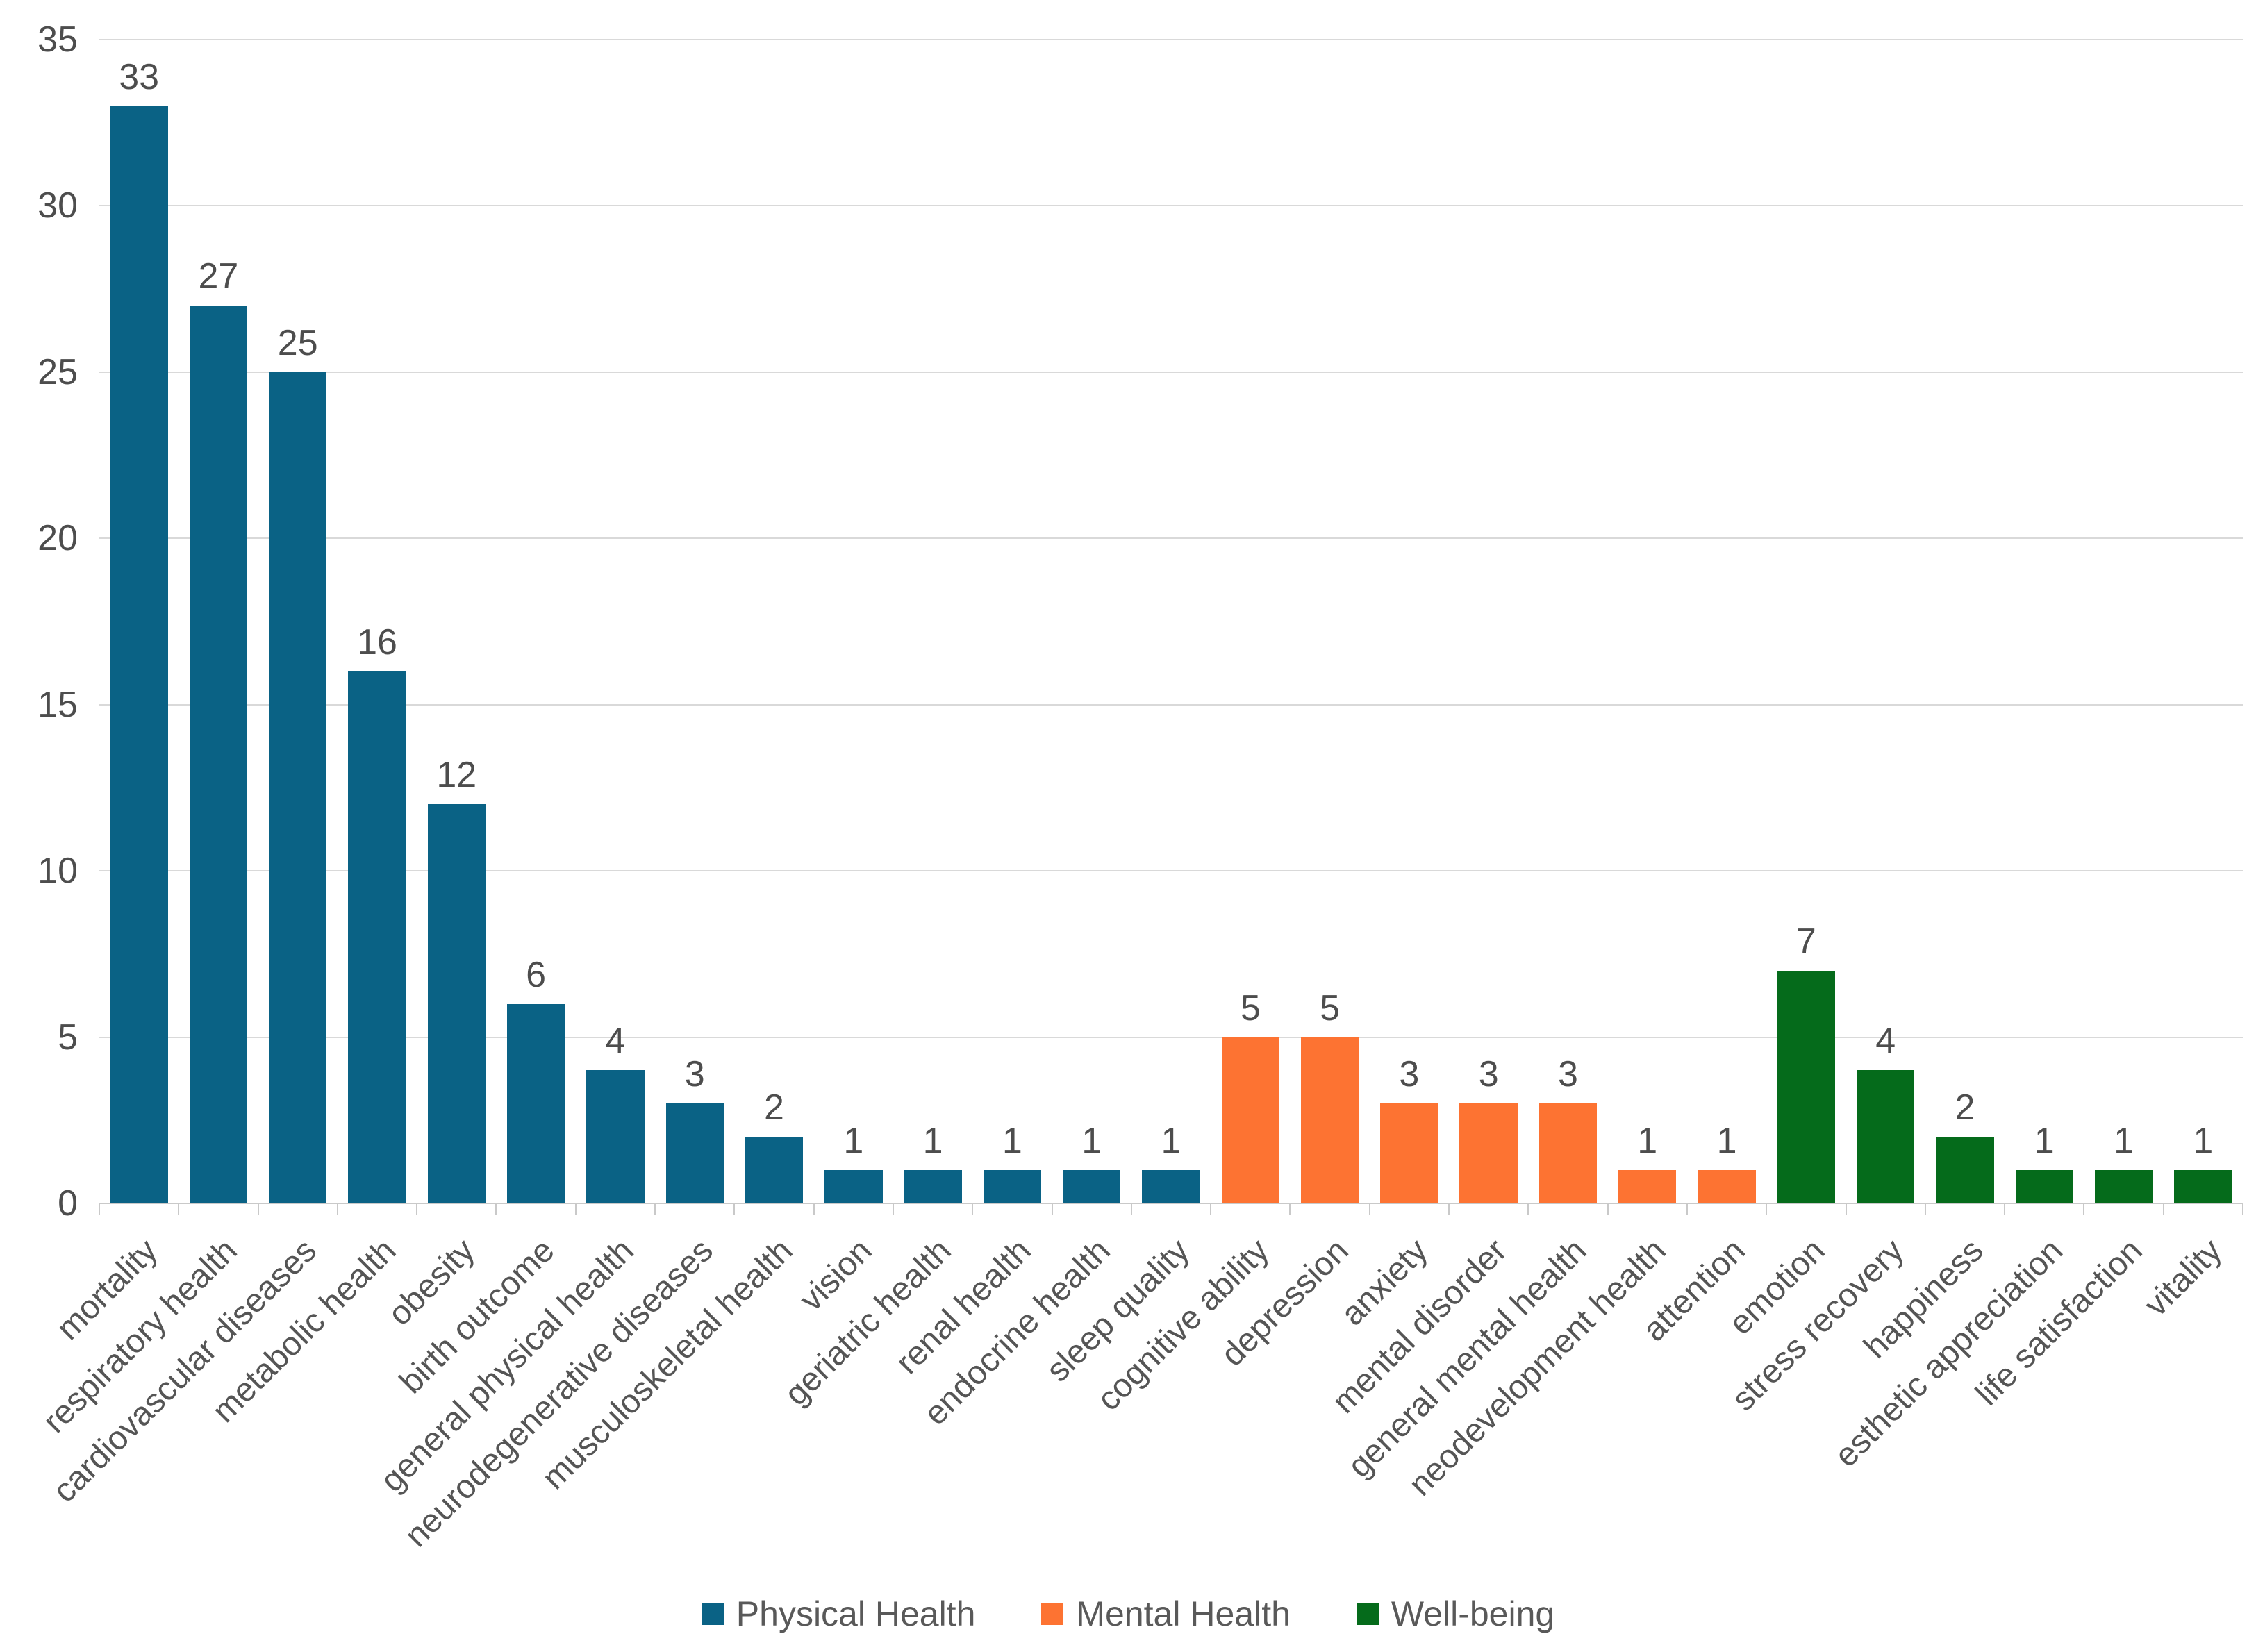 The height and width of the screenshot is (1652, 2256). Describe the element at coordinates (615, 1136) in the screenshot. I see `bar-general-physical-health` at that location.